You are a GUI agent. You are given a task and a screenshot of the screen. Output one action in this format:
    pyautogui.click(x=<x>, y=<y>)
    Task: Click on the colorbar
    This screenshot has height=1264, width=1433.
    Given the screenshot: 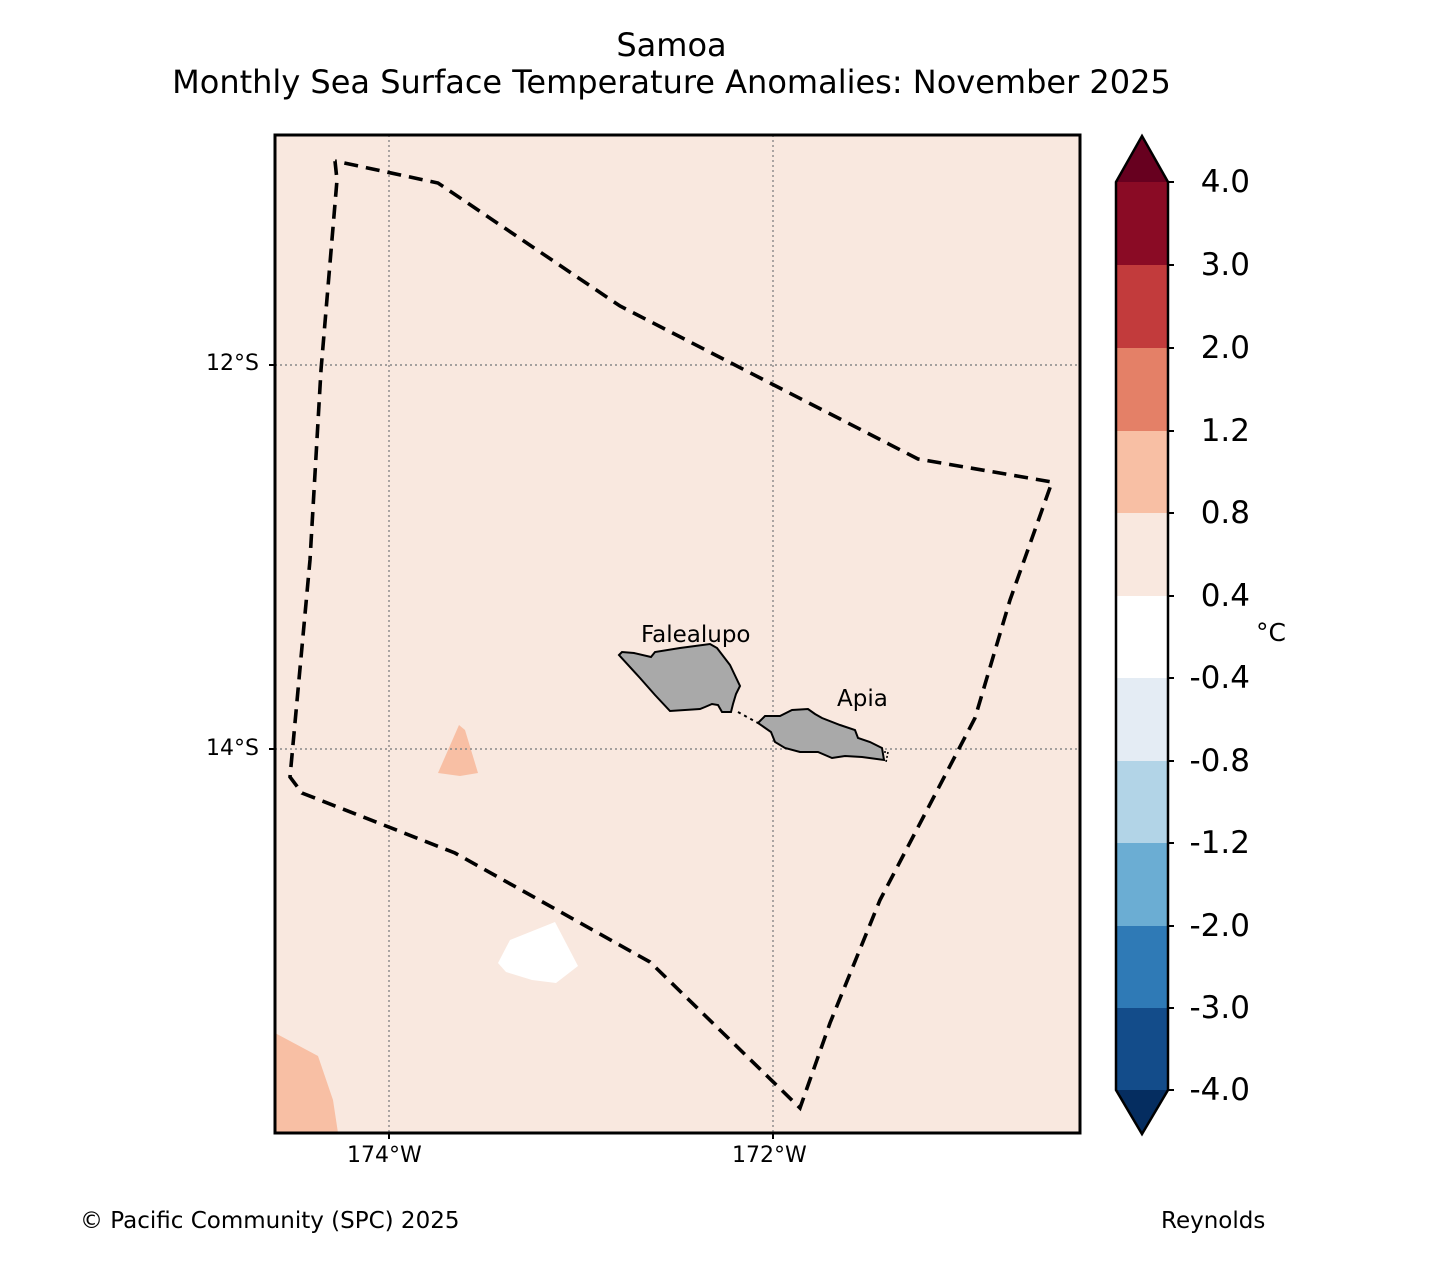 What is the action you would take?
    pyautogui.click(x=1144, y=635)
    